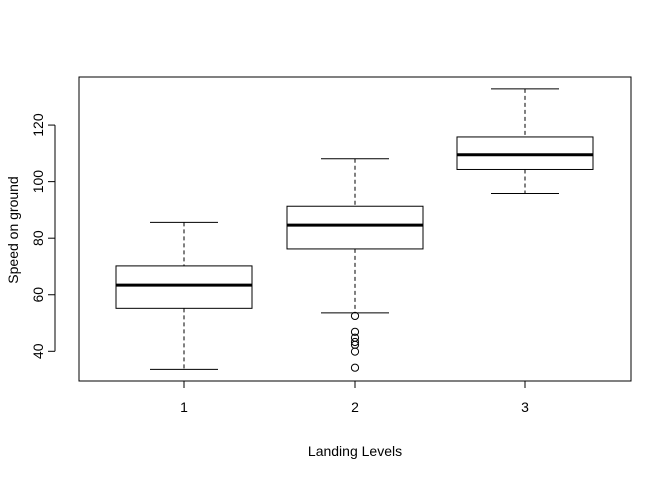 This screenshot has height=480, width=672. Describe the element at coordinates (355, 407) in the screenshot. I see `x-tick-label: 2` at that location.